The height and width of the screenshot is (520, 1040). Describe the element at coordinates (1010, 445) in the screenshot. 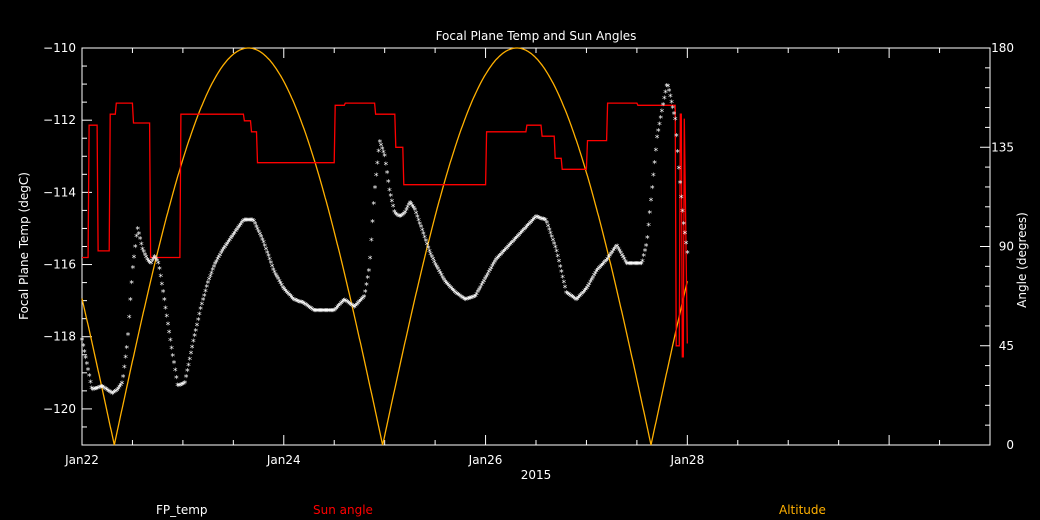

I see `y-right-tick-label: 0` at that location.